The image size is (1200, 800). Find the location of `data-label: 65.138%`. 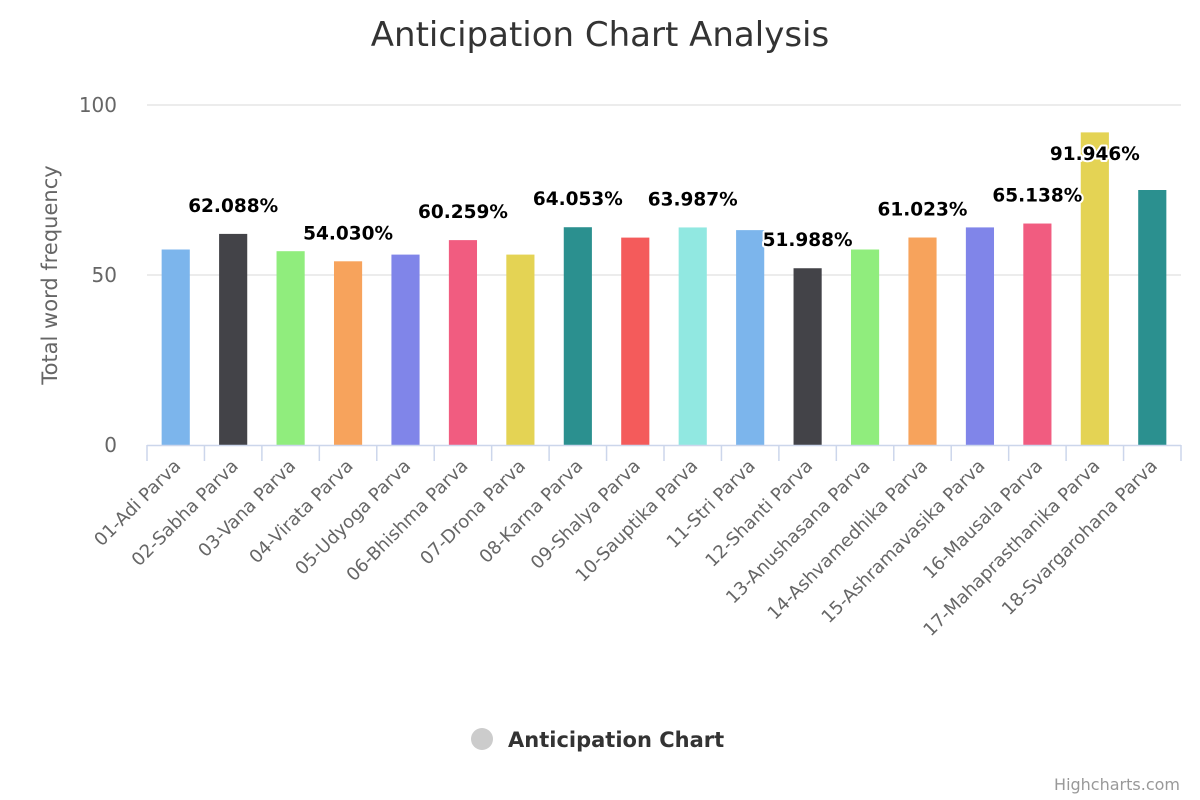

data-label: 65.138% is located at coordinates (1037, 196).